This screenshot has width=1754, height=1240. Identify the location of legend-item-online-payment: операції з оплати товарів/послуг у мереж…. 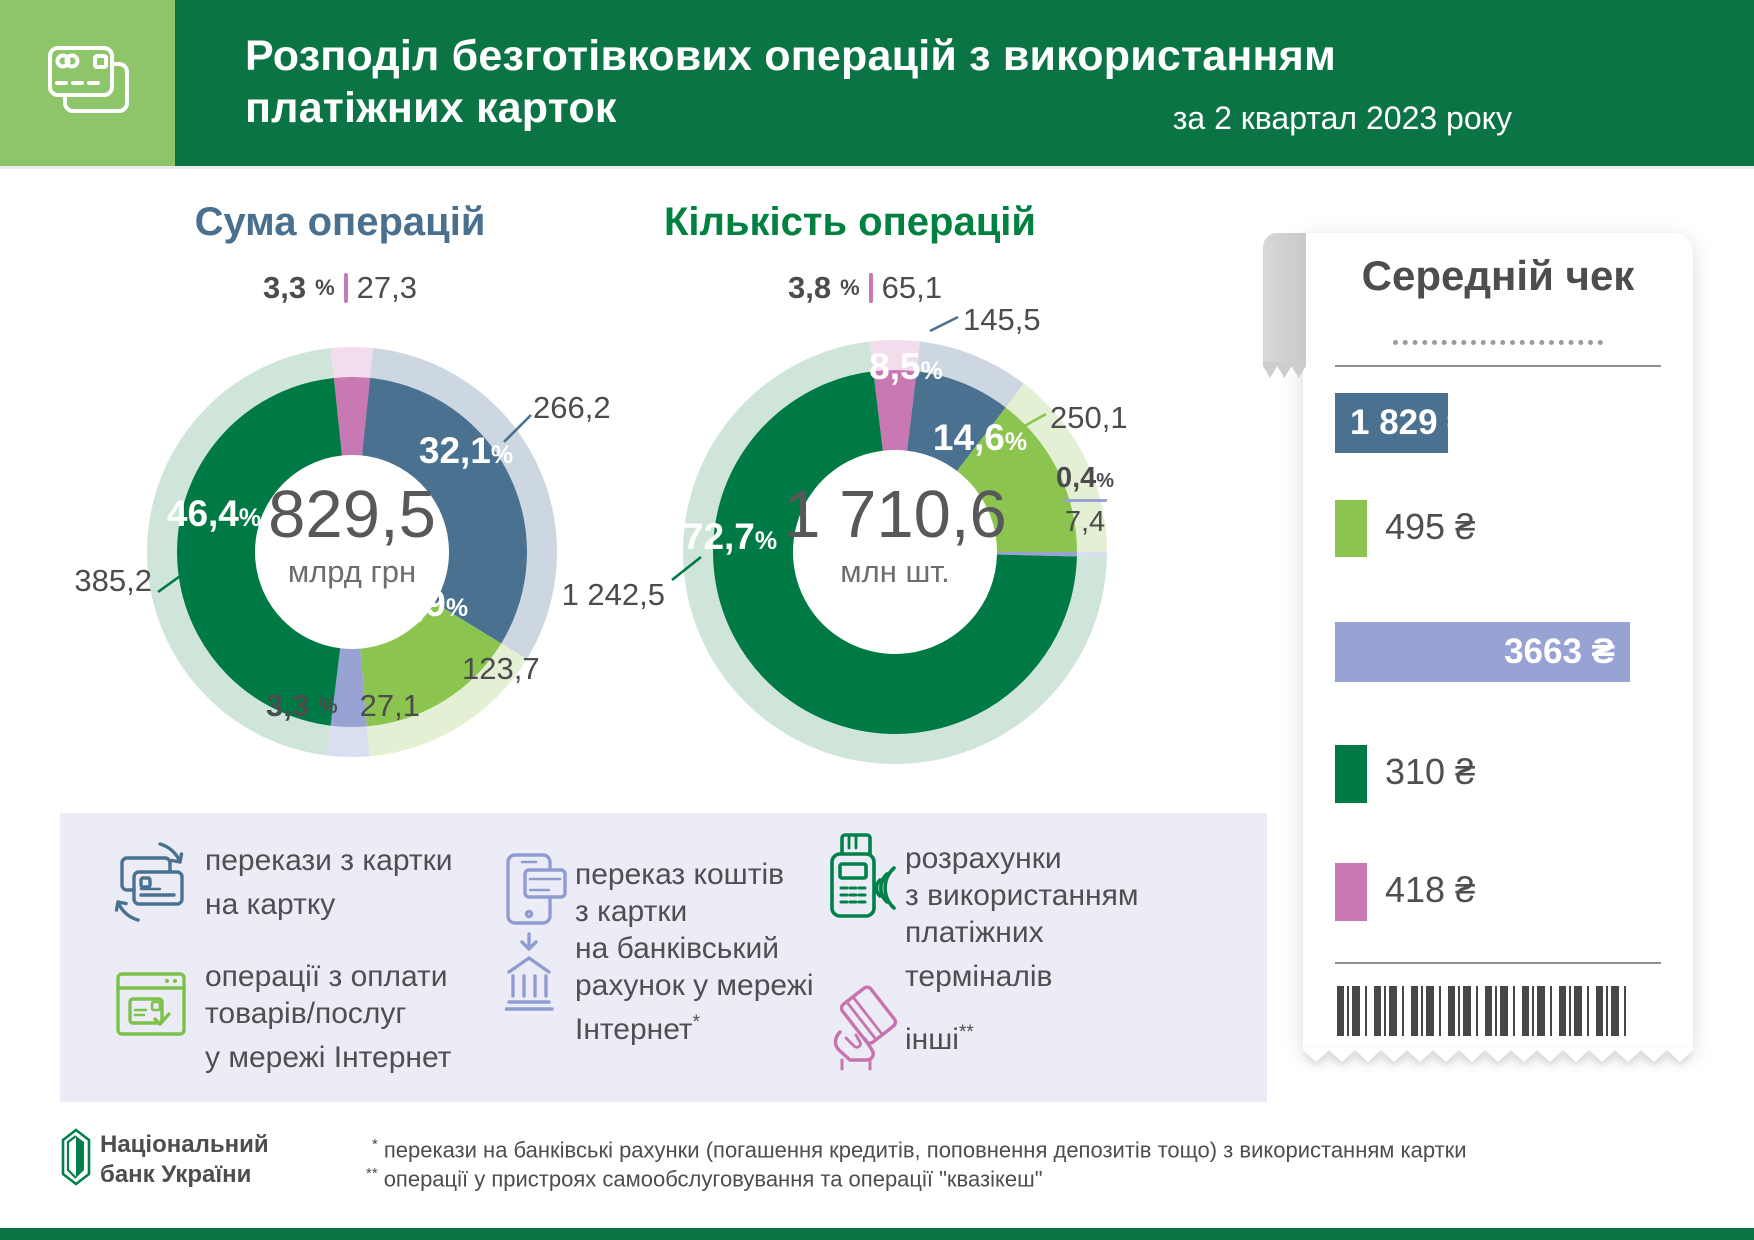
(328, 1017).